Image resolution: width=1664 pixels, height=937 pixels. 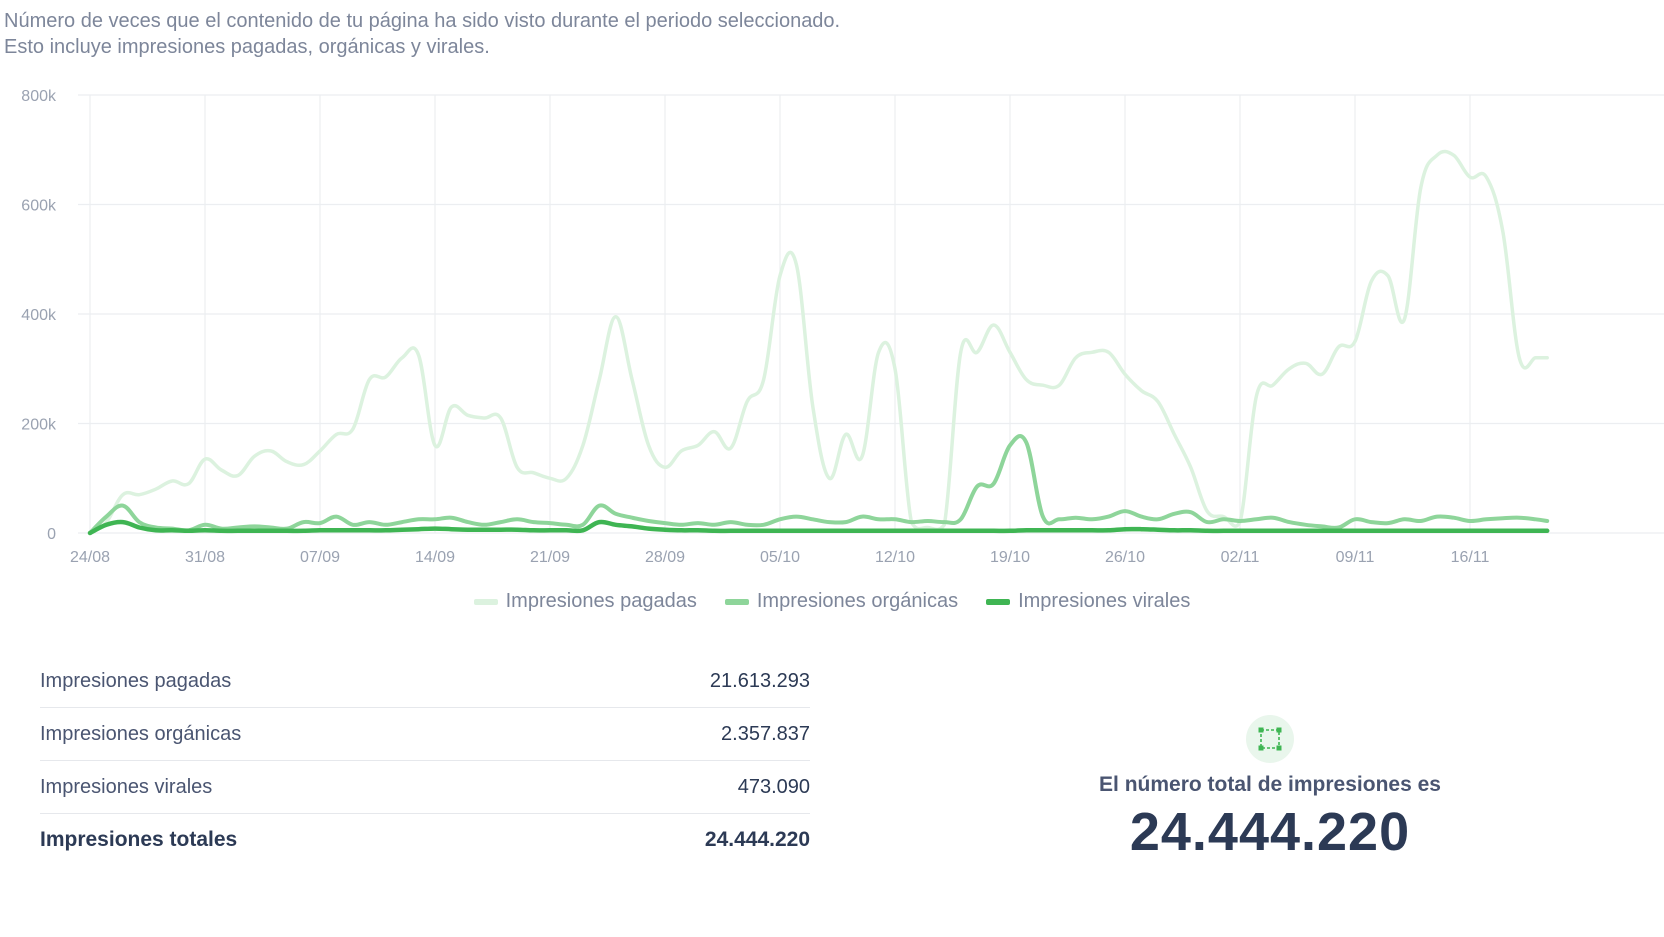 I want to click on legend-label-organic: Impresiones orgánicas, so click(x=857, y=601).